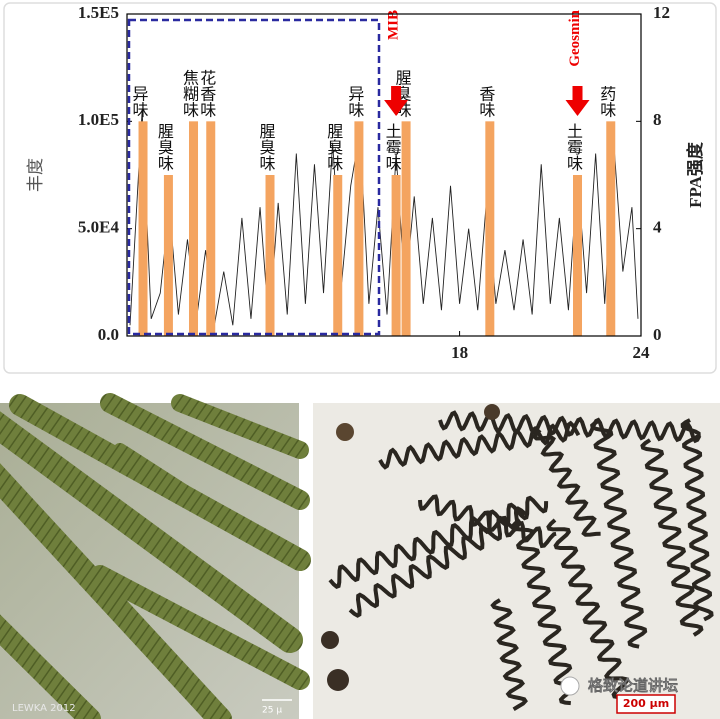 The image size is (720, 719). Describe the element at coordinates (485, 101) in the screenshot. I see `bar-label: 香味` at that location.